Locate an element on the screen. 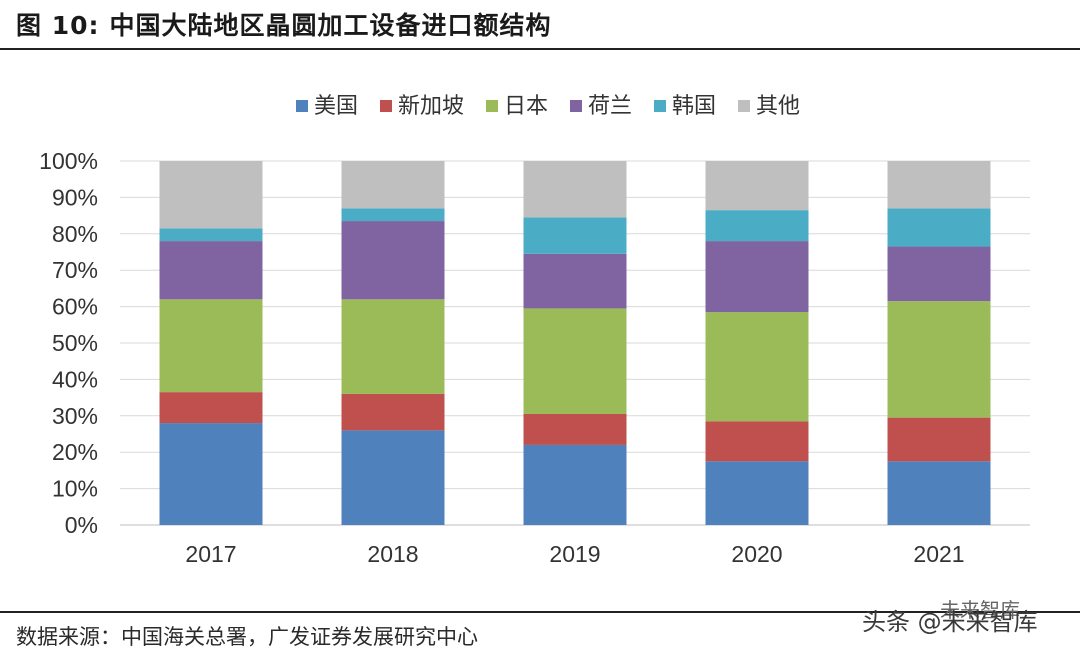 The image size is (1080, 658). bar-segment-2021-荷兰 is located at coordinates (939, 274).